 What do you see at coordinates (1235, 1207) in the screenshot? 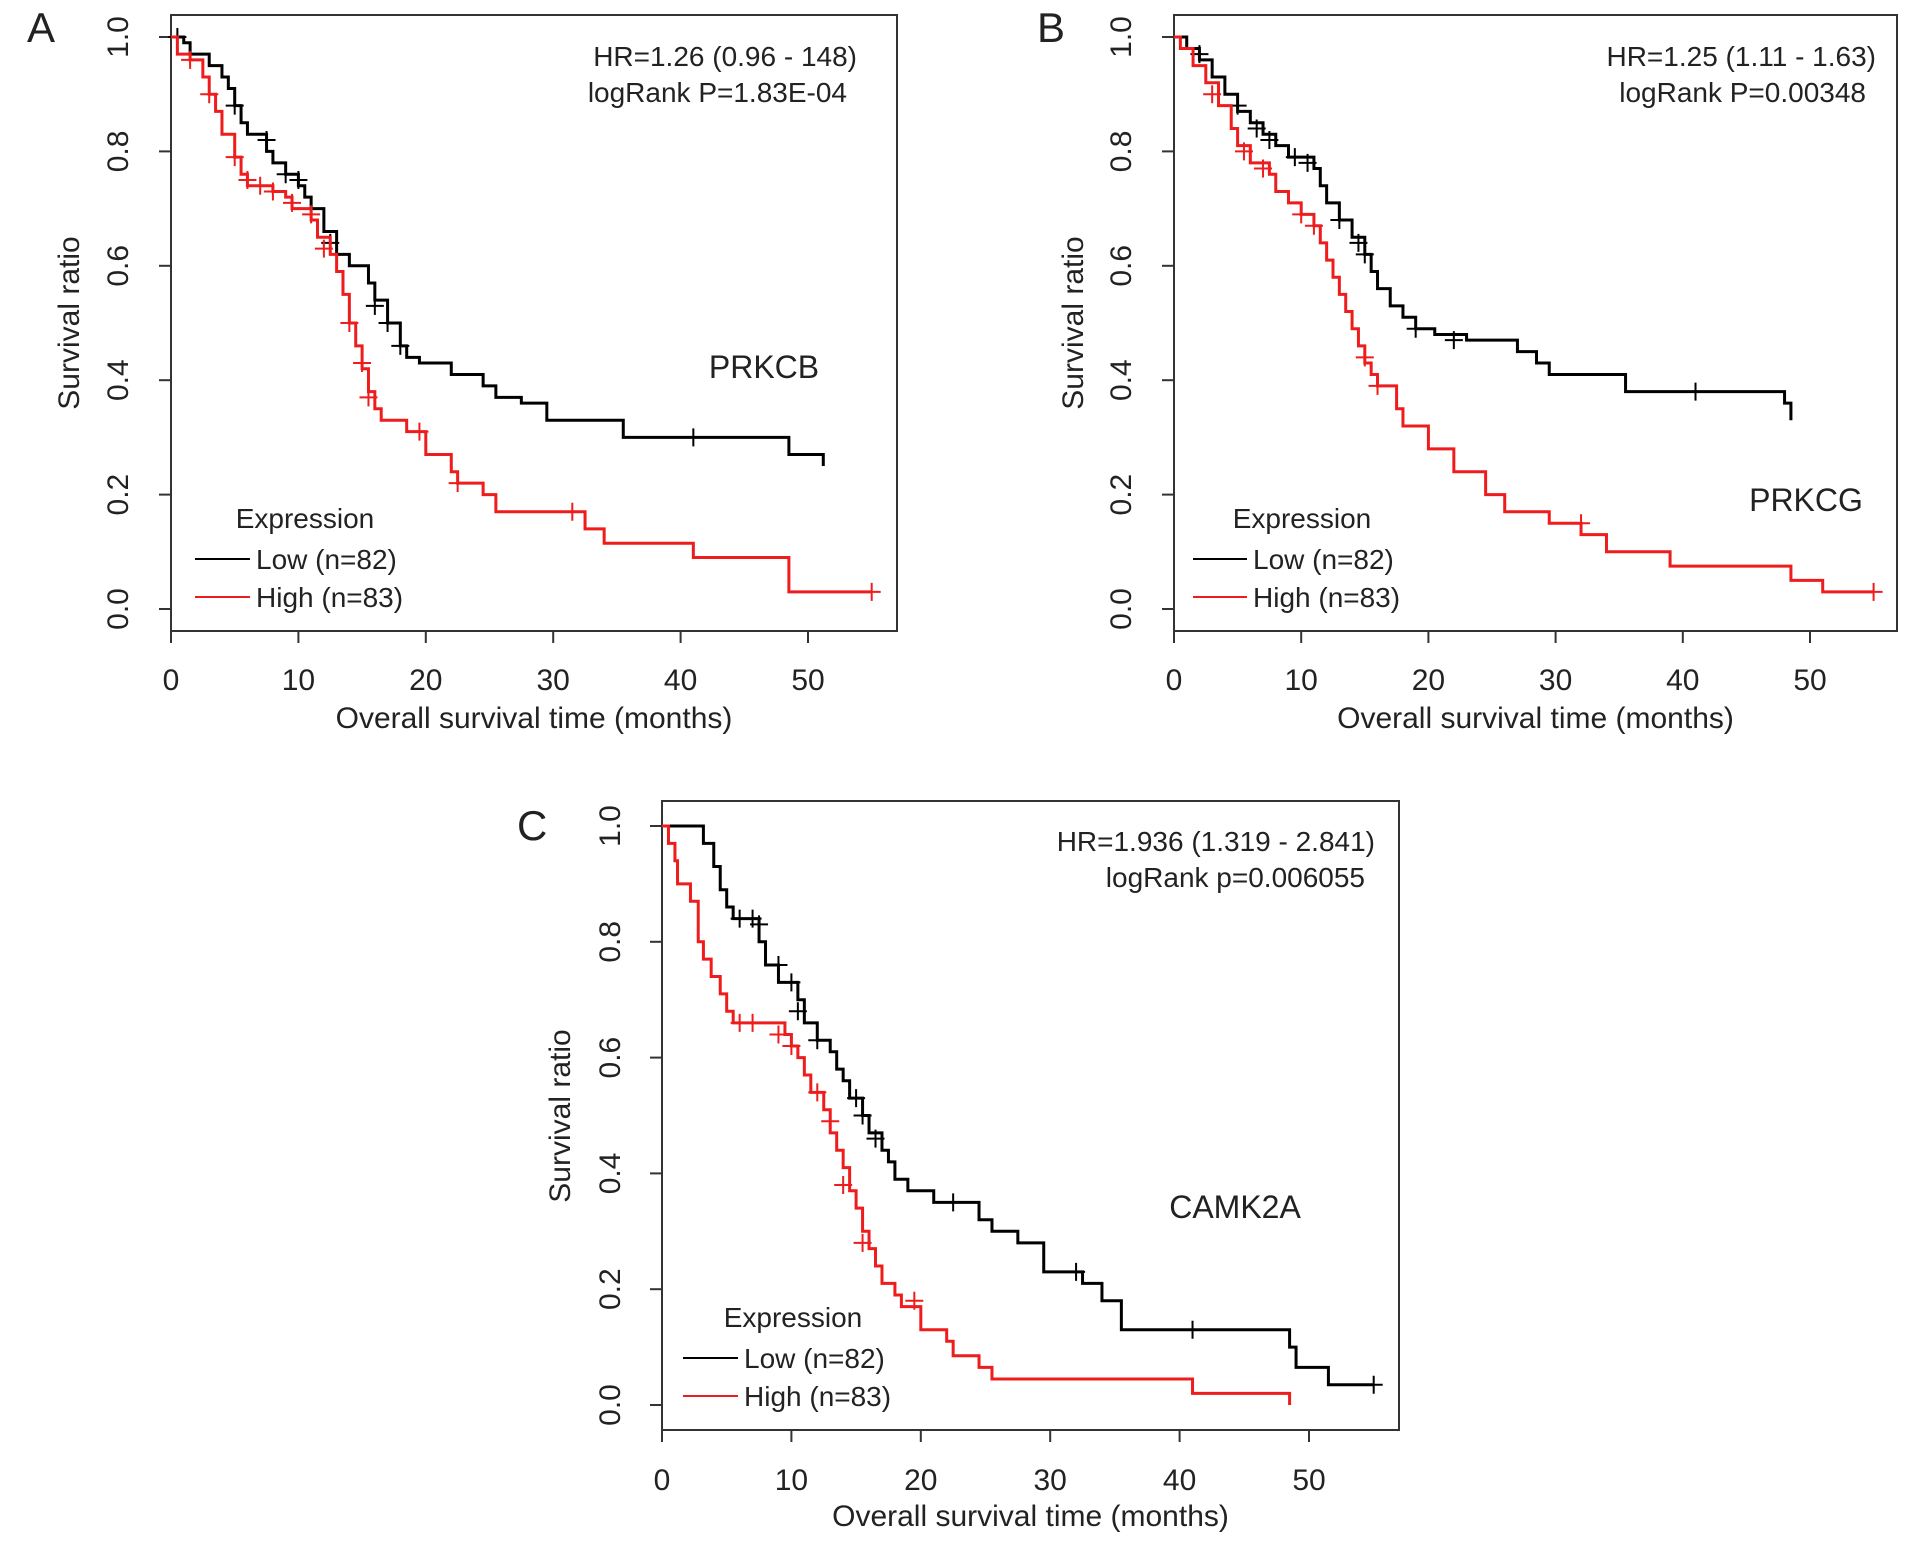
I see `gene-name: CAMK2A` at bounding box center [1235, 1207].